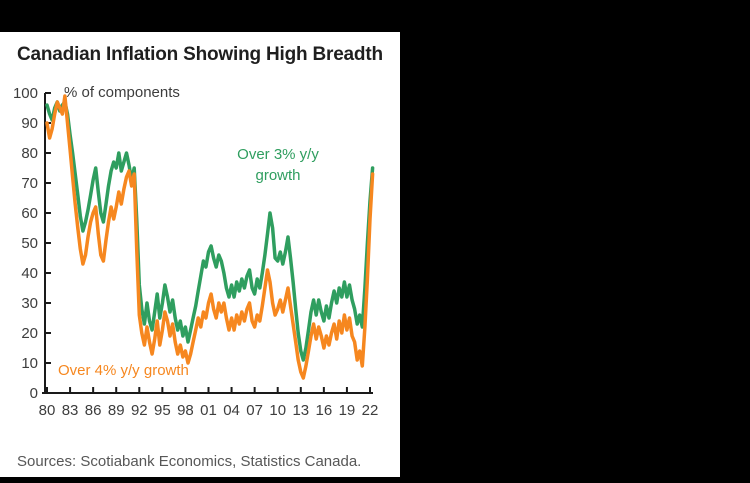 This screenshot has width=750, height=483. What do you see at coordinates (162, 410) in the screenshot?
I see `x-tick-label: 95` at bounding box center [162, 410].